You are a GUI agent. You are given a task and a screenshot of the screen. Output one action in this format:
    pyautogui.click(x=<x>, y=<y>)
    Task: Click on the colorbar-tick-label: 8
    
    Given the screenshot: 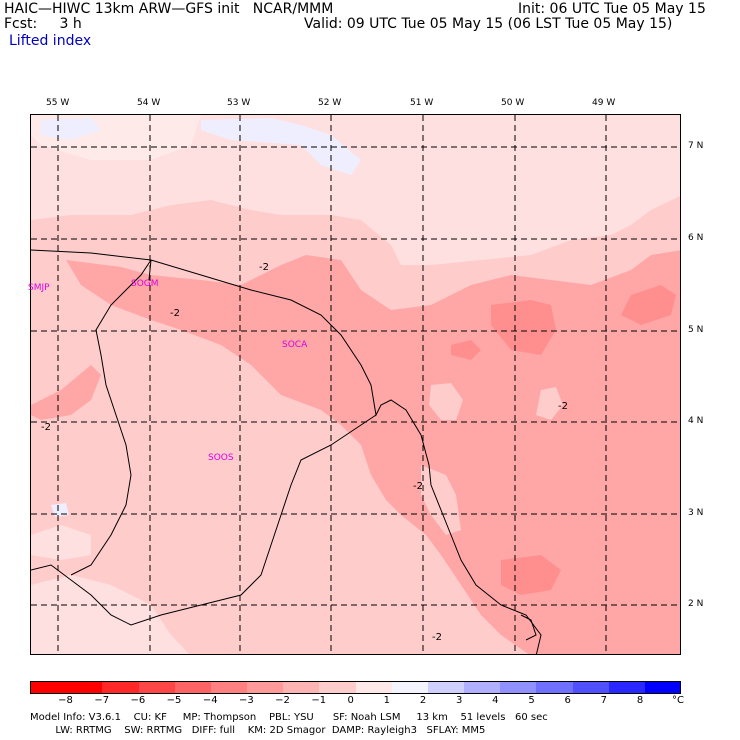 What is the action you would take?
    pyautogui.click(x=640, y=700)
    